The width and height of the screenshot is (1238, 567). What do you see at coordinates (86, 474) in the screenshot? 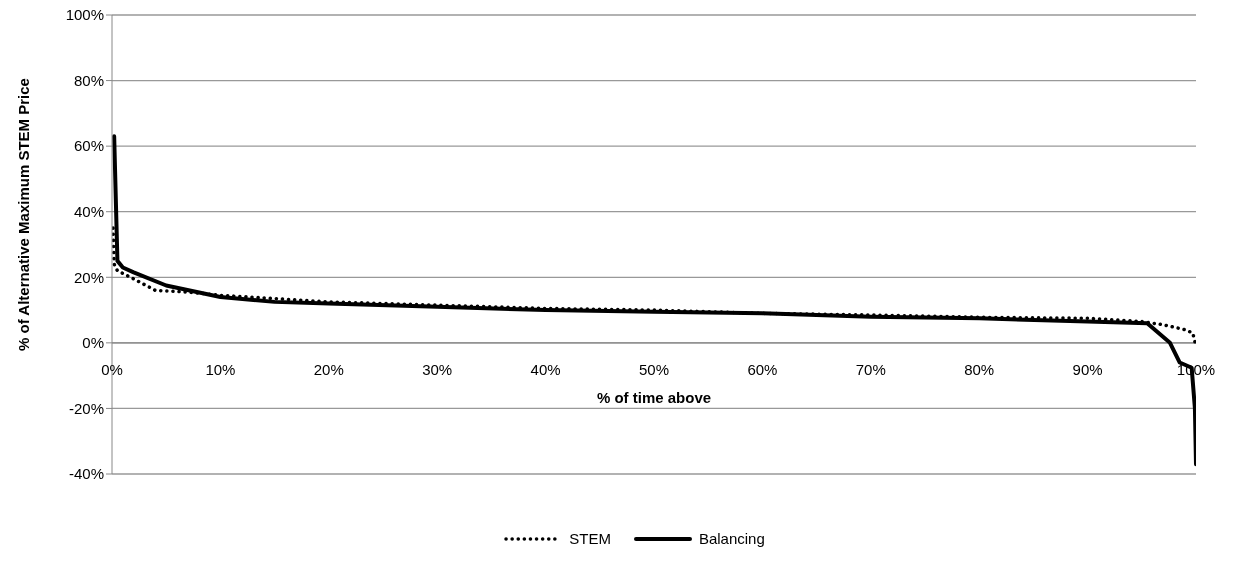
I see `y-tick-label: -40%` at bounding box center [86, 474].